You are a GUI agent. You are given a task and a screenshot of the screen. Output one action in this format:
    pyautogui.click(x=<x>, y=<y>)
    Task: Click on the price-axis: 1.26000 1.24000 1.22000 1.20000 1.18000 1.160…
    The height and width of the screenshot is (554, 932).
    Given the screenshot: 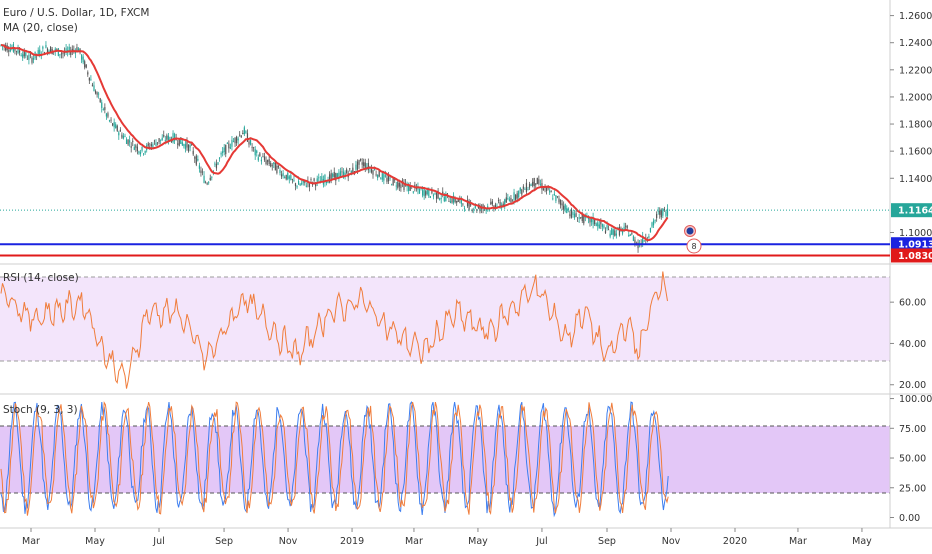 What is the action you would take?
    pyautogui.click(x=911, y=125)
    